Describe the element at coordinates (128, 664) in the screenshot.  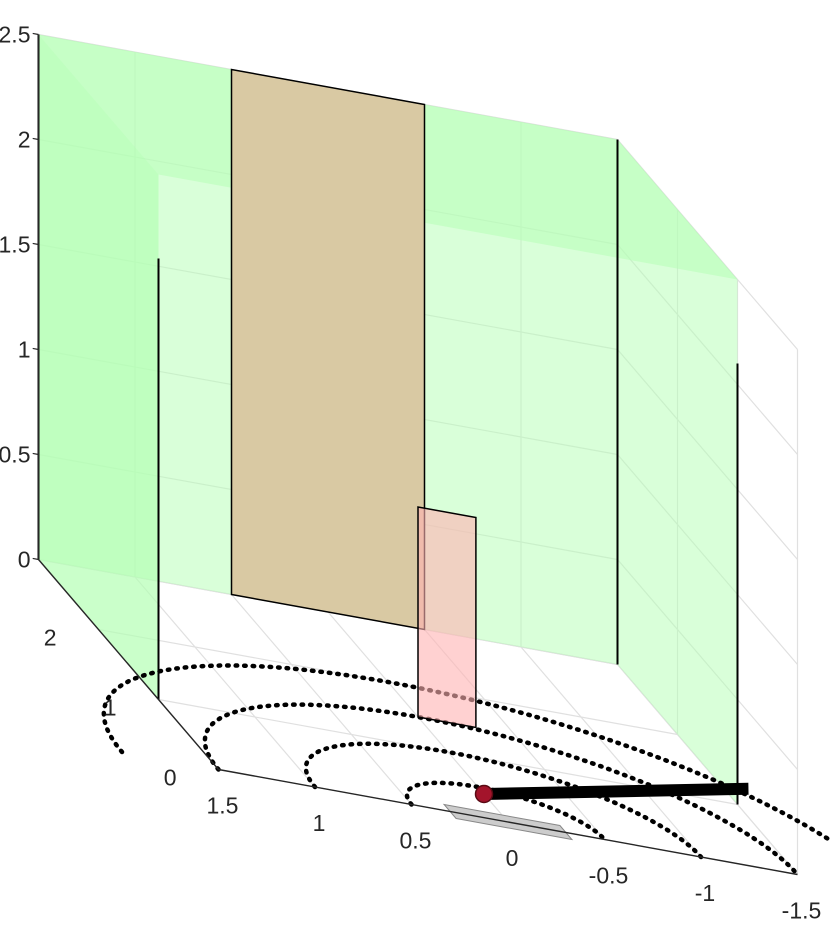
I see `y-axis-line` at that location.